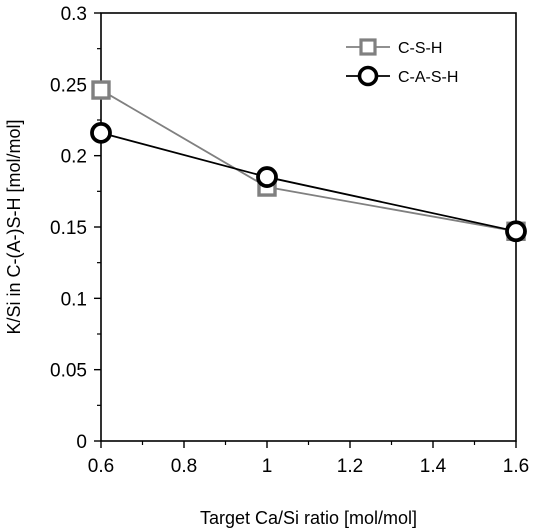  What do you see at coordinates (68, 85) in the screenshot?
I see `y-tick-label: 0.25` at bounding box center [68, 85].